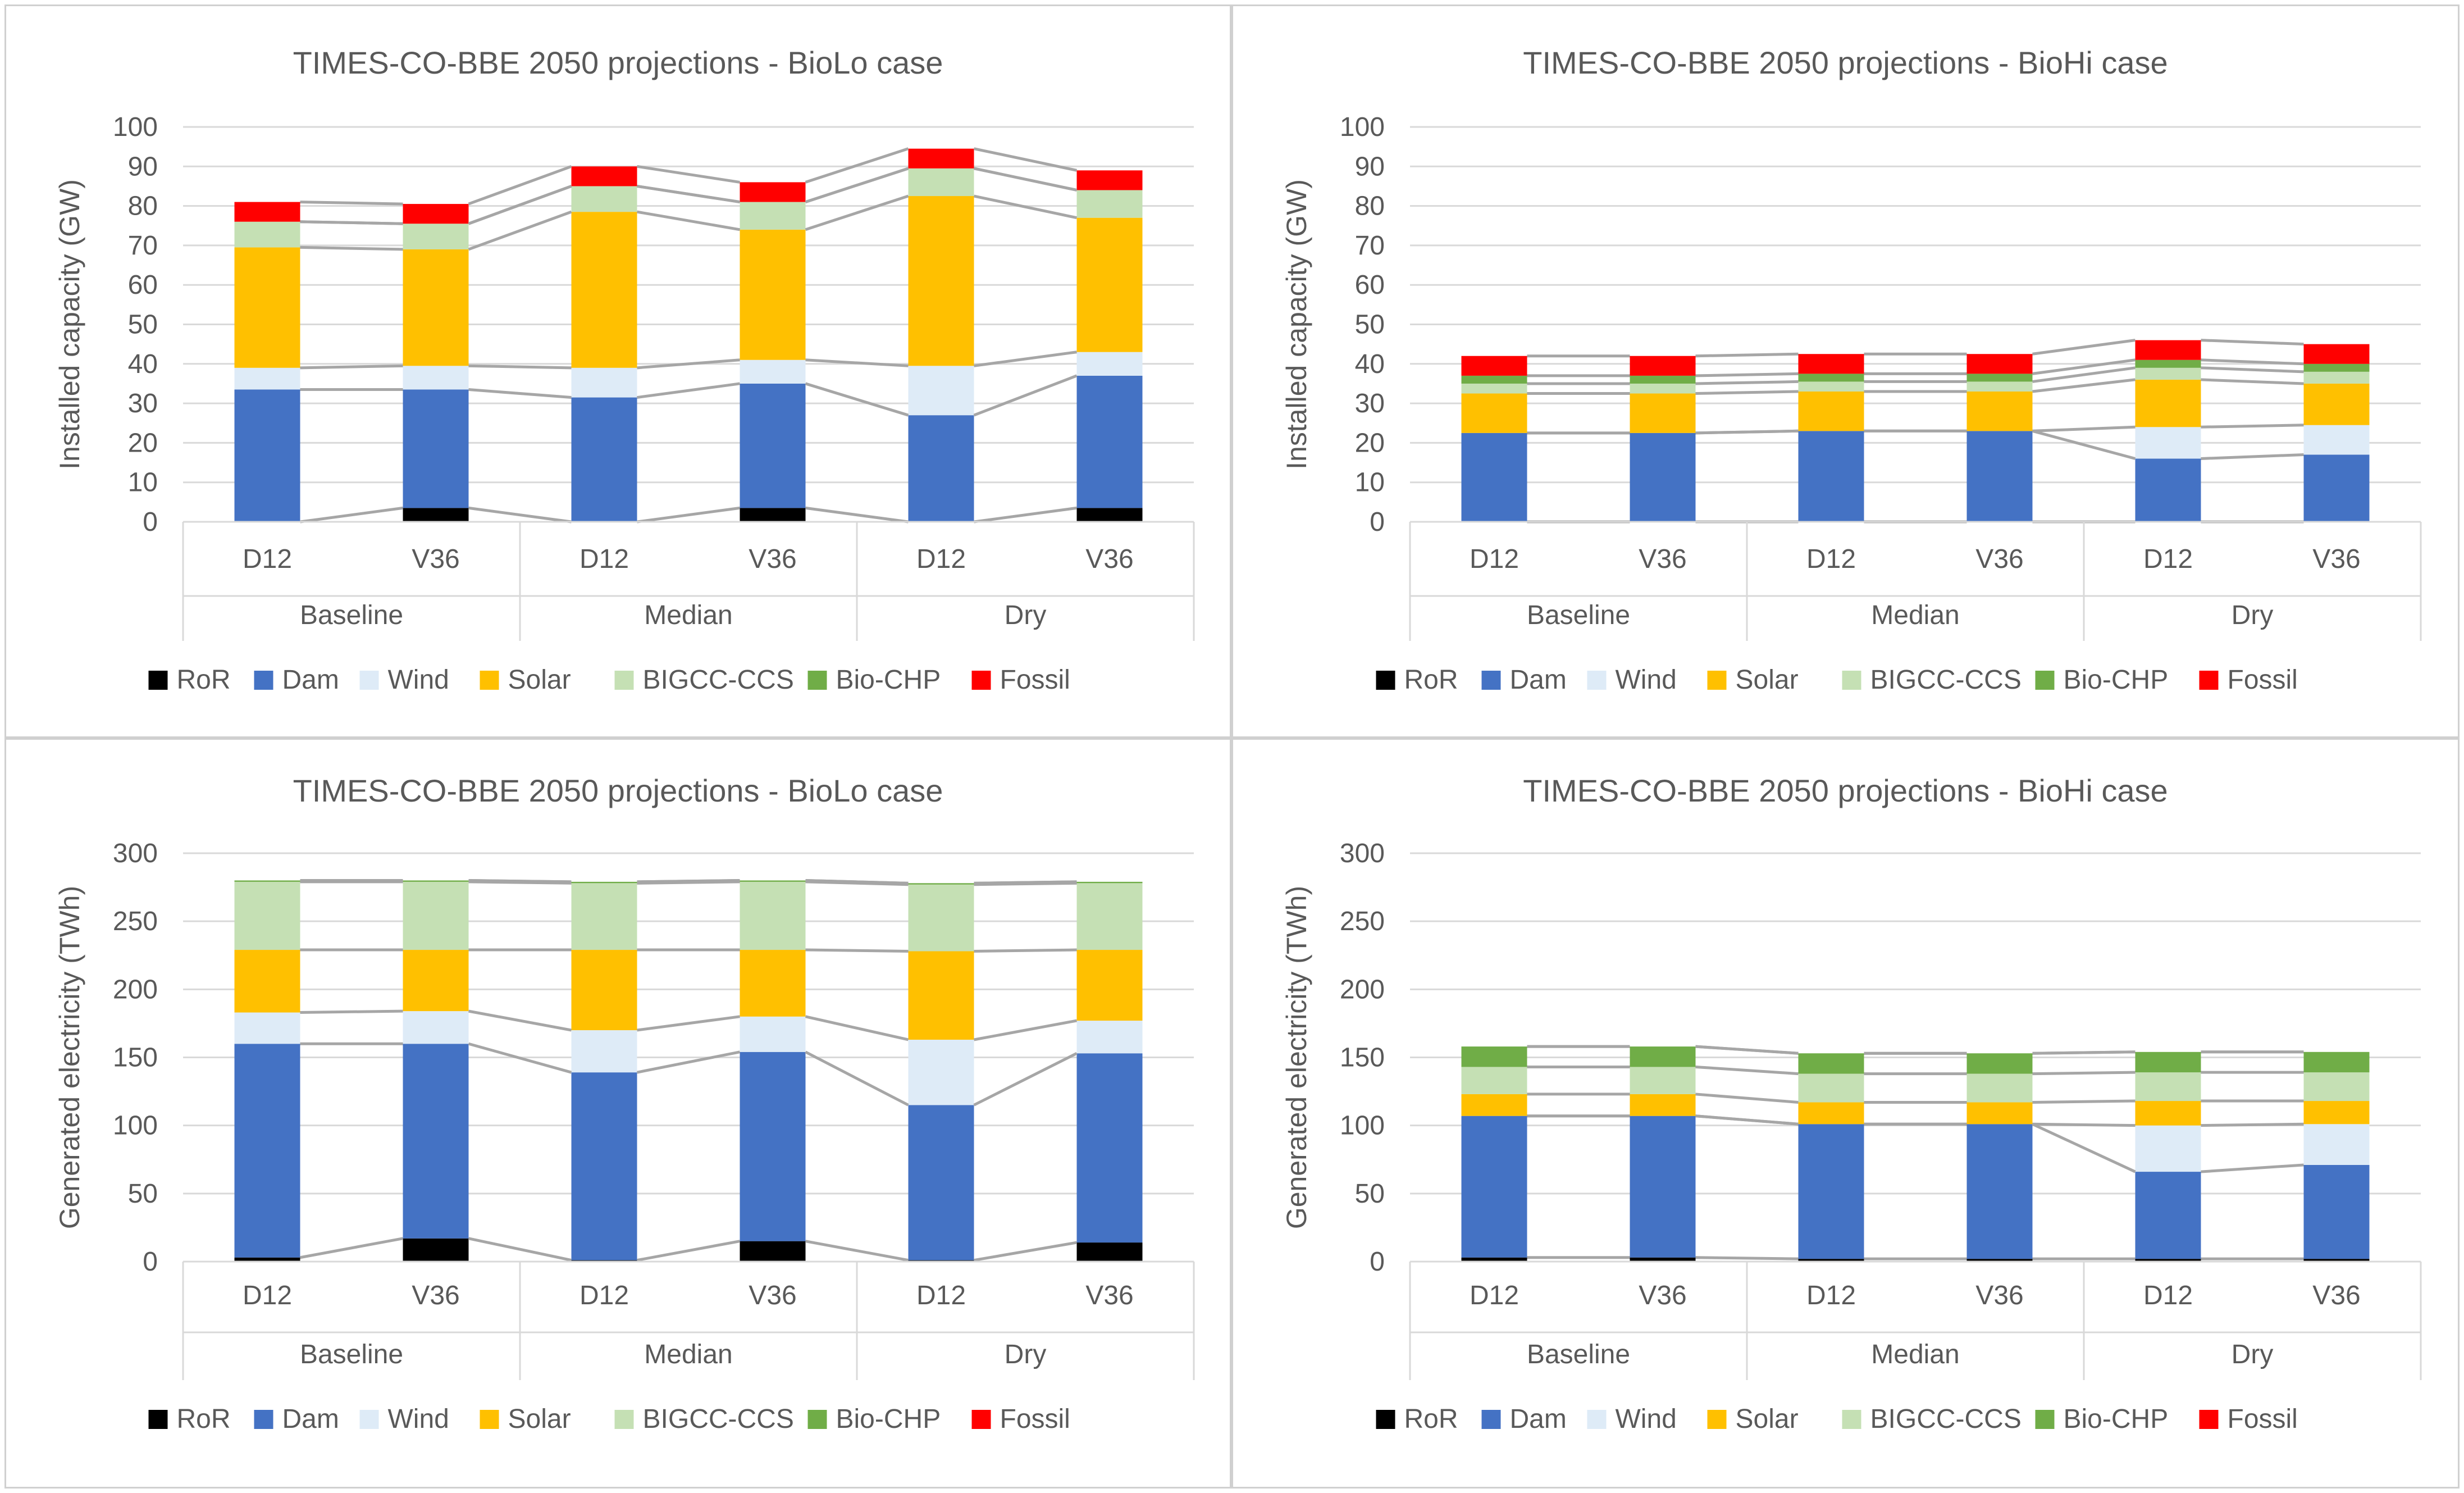 Image resolution: width=2464 pixels, height=1493 pixels. Describe the element at coordinates (135, 1058) in the screenshot. I see `y-tick-label: 150` at that location.